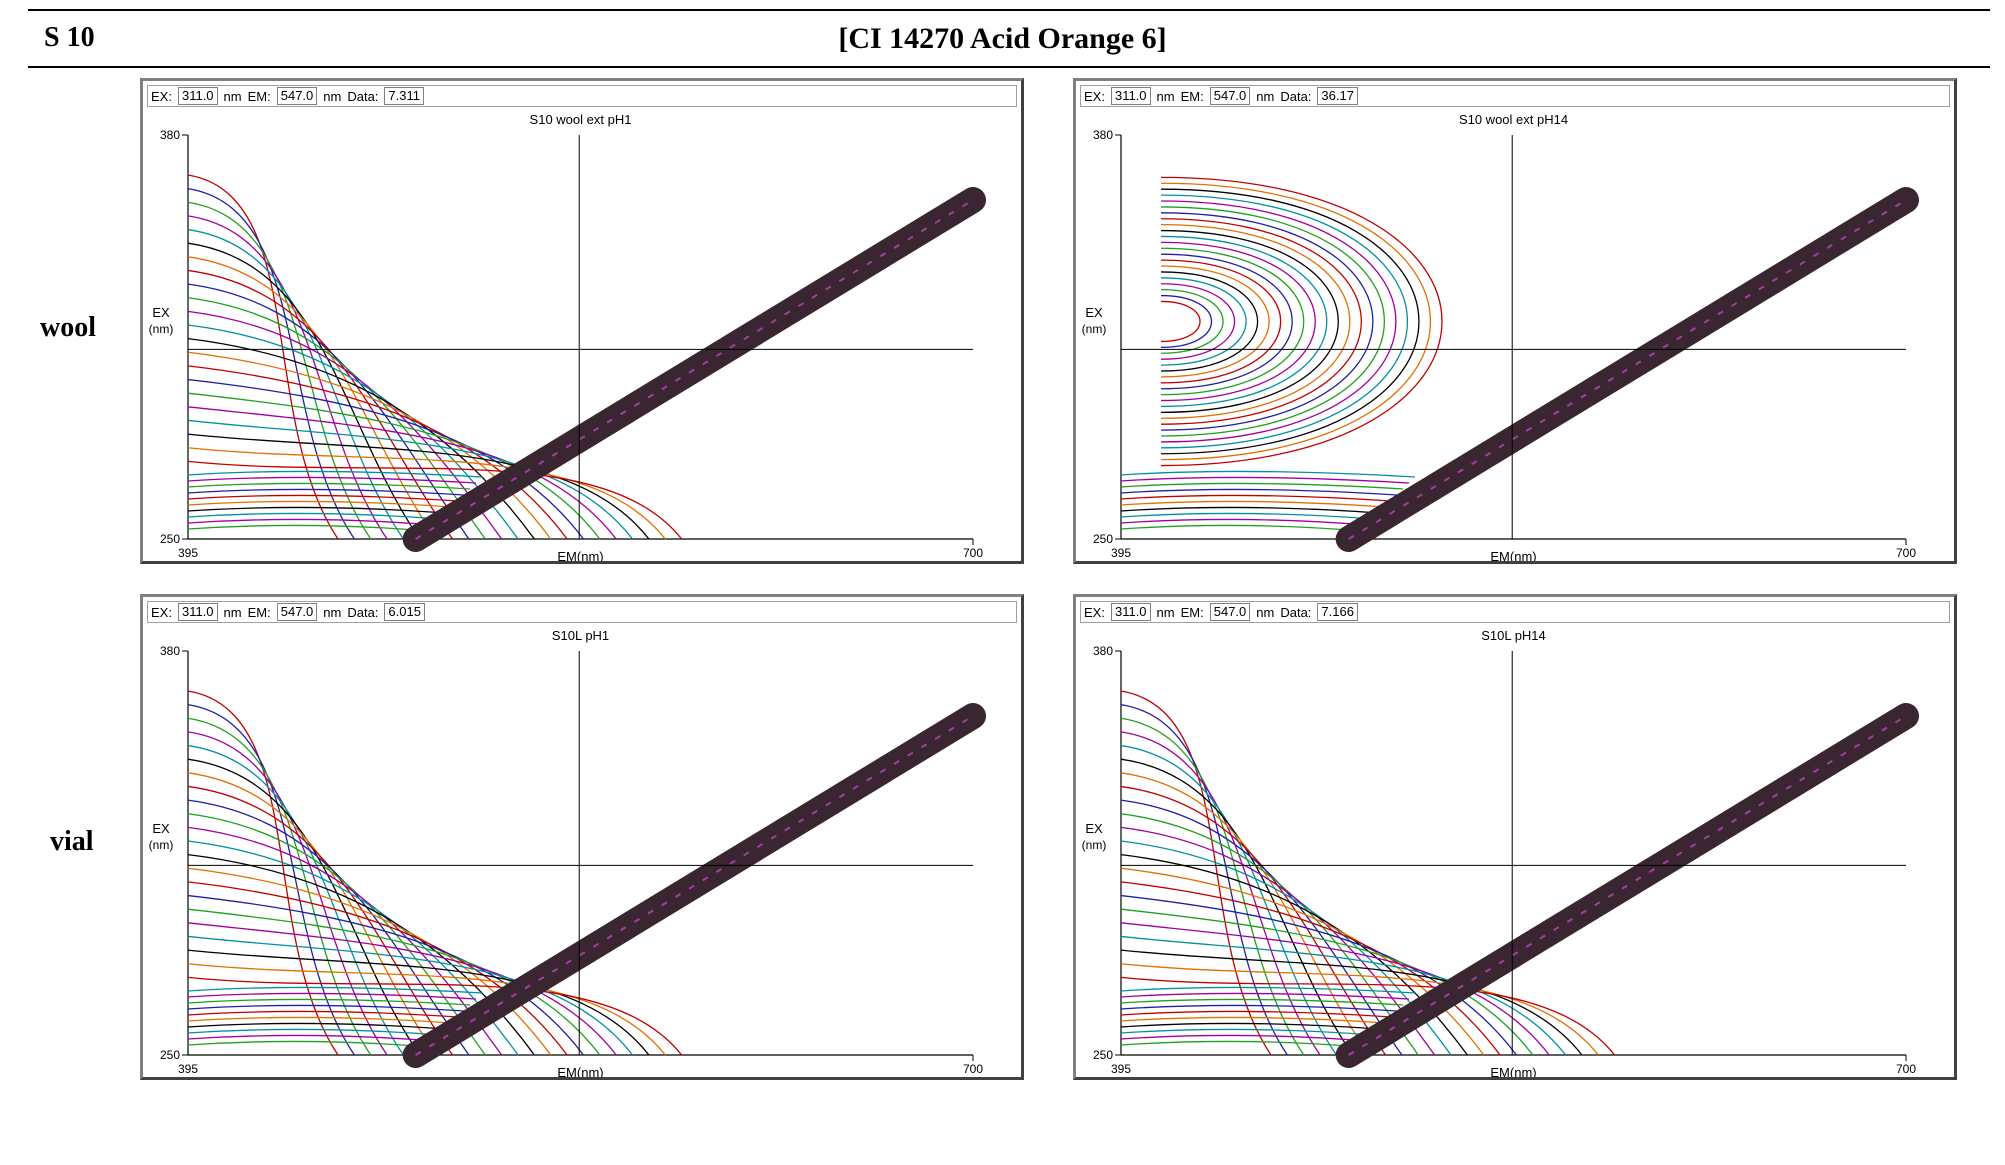 Image resolution: width=2005 pixels, height=1165 pixels. What do you see at coordinates (232, 612) in the screenshot?
I see `ex-unit: nm` at bounding box center [232, 612].